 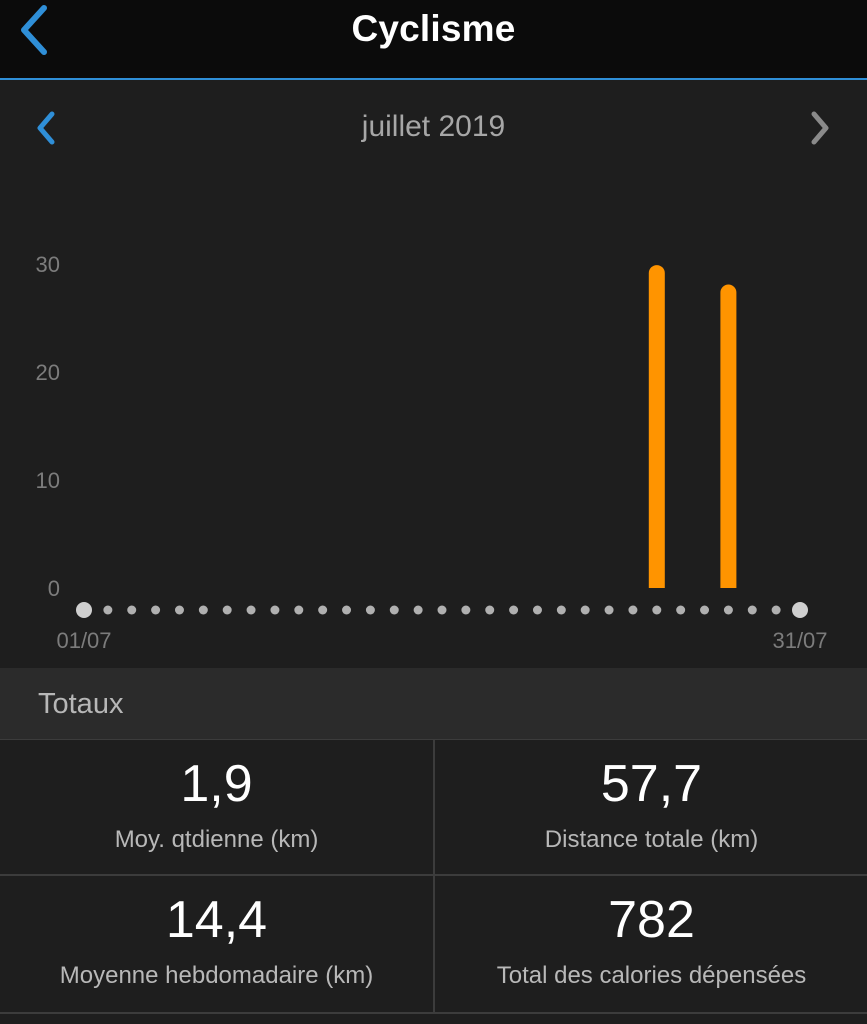 What do you see at coordinates (799, 640) in the screenshot?
I see `x-end-label: 31/07` at bounding box center [799, 640].